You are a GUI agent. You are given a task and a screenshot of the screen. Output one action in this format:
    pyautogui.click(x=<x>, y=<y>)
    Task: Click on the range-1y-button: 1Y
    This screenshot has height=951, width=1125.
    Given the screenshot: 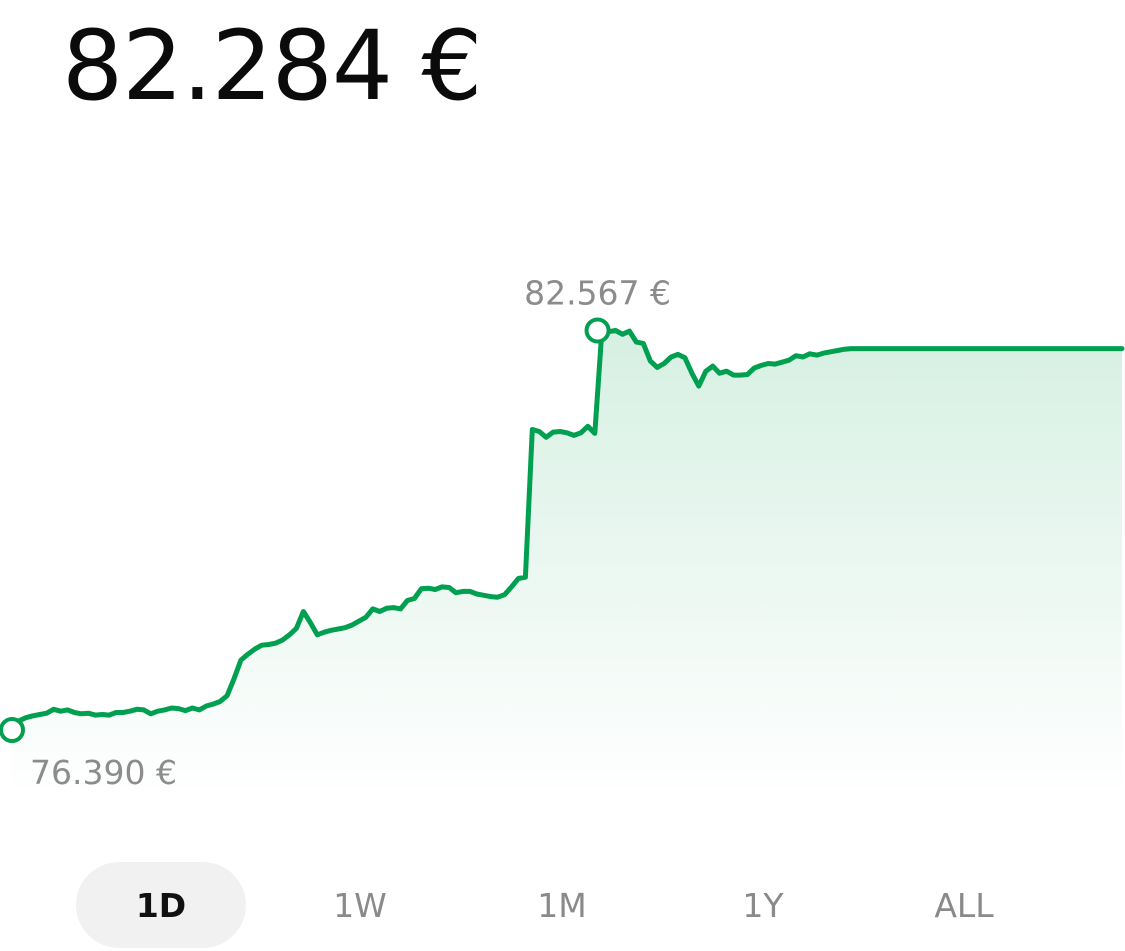 What is the action you would take?
    pyautogui.click(x=763, y=905)
    